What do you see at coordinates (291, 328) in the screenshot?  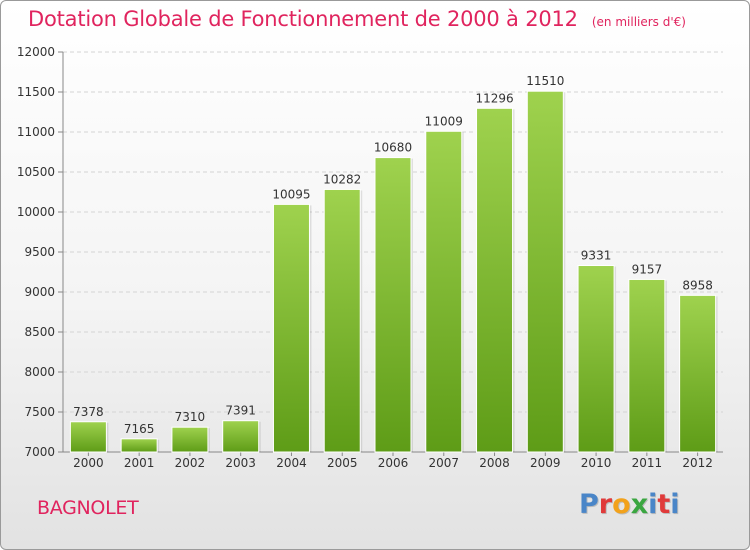 I see `bar-2004` at bounding box center [291, 328].